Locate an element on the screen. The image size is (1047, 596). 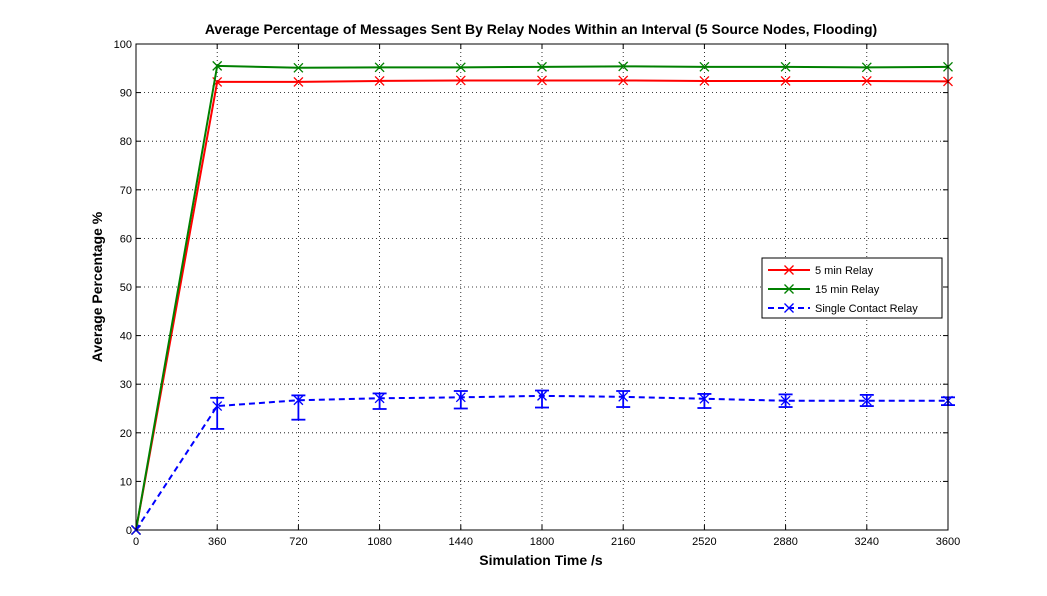
y-tick-label: 10 is located at coordinates (126, 482).